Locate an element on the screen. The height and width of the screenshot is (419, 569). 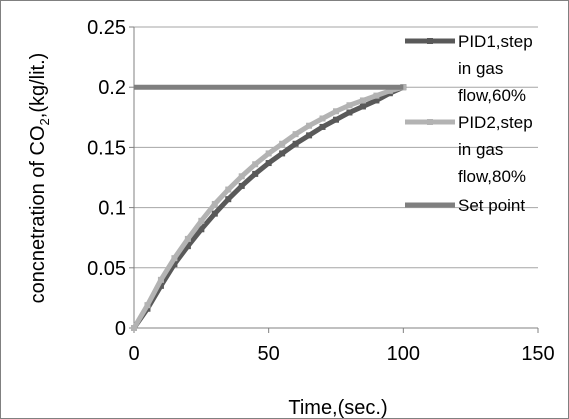
y-tick-label: 0 is located at coordinates (120, 329).